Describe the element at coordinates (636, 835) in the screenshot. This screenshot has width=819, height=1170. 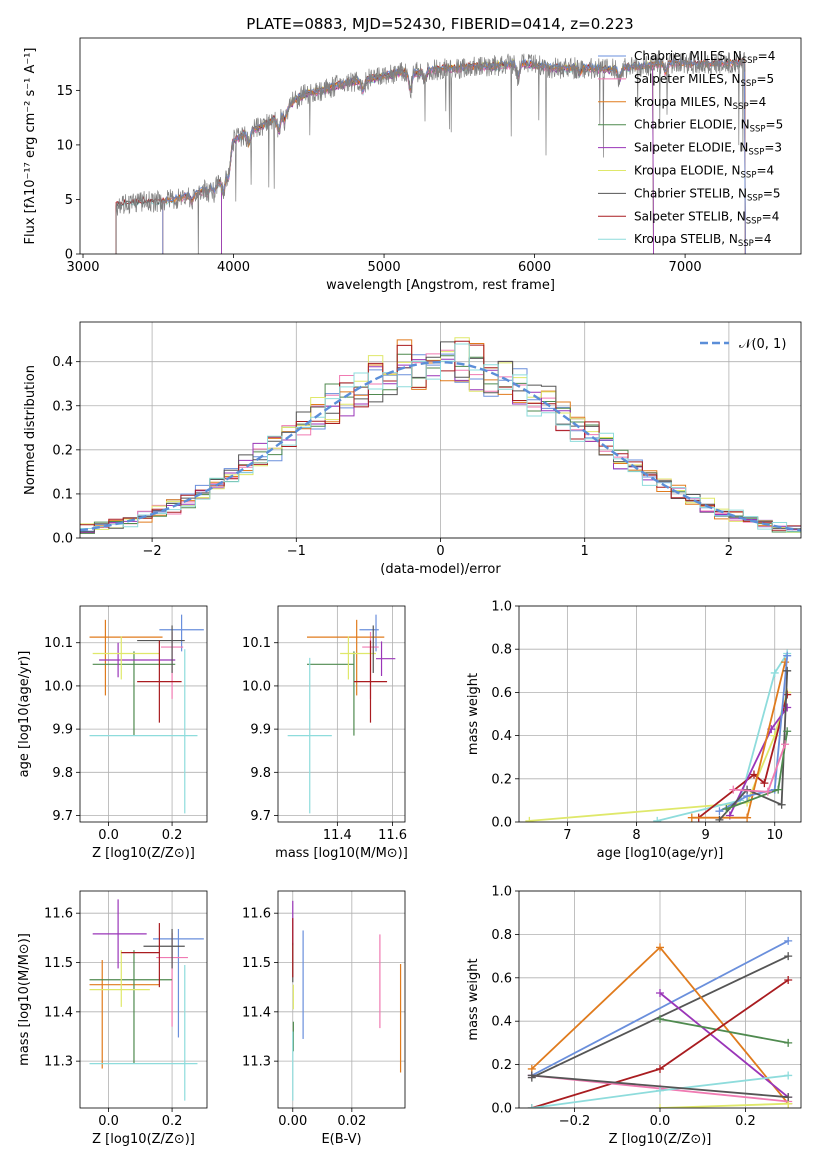
I see `x-tick-label: 8` at that location.